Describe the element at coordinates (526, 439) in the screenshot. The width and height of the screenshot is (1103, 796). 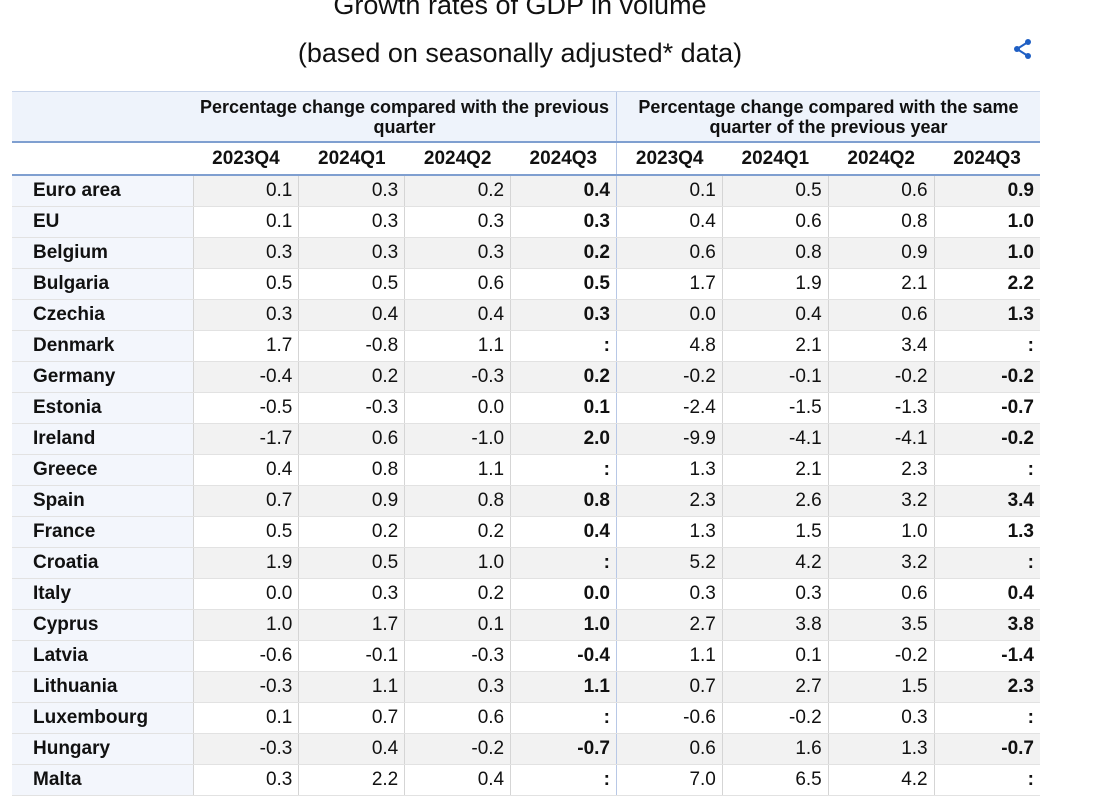
I see `table-row: Ireland -1.7 0.6 -1.0 2.0 -9.9 -4.1 -4.1 -0.2` at that location.